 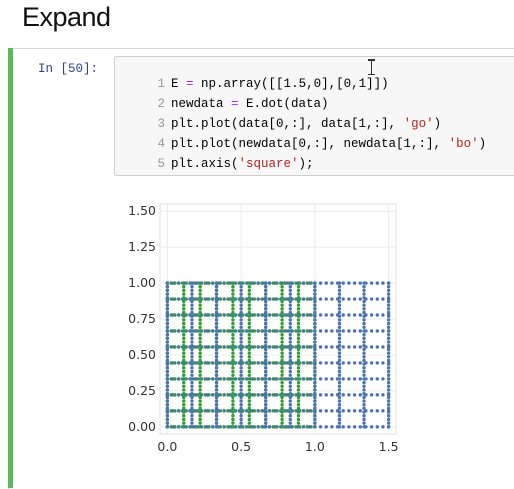 What do you see at coordinates (142, 390) in the screenshot?
I see `y-tick-label: 0.25` at bounding box center [142, 390].